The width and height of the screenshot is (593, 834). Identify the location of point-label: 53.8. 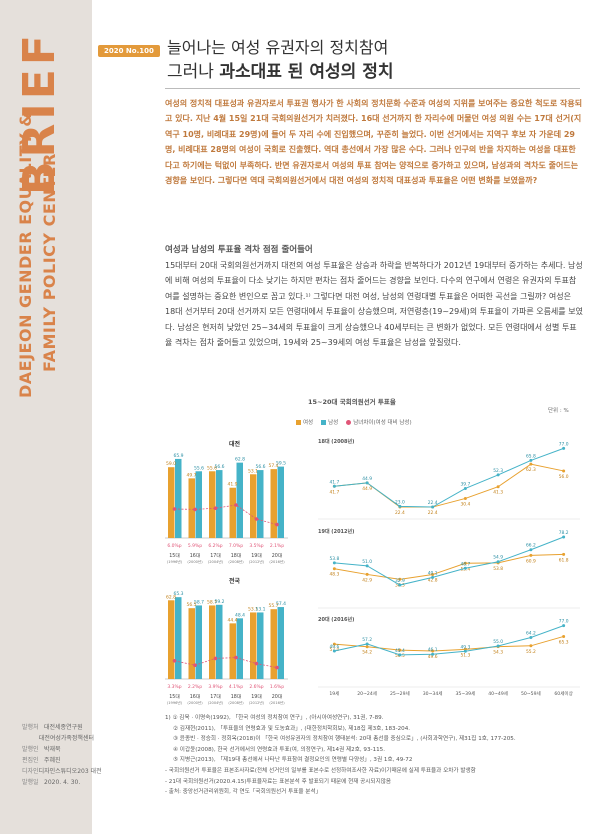
(498, 569).